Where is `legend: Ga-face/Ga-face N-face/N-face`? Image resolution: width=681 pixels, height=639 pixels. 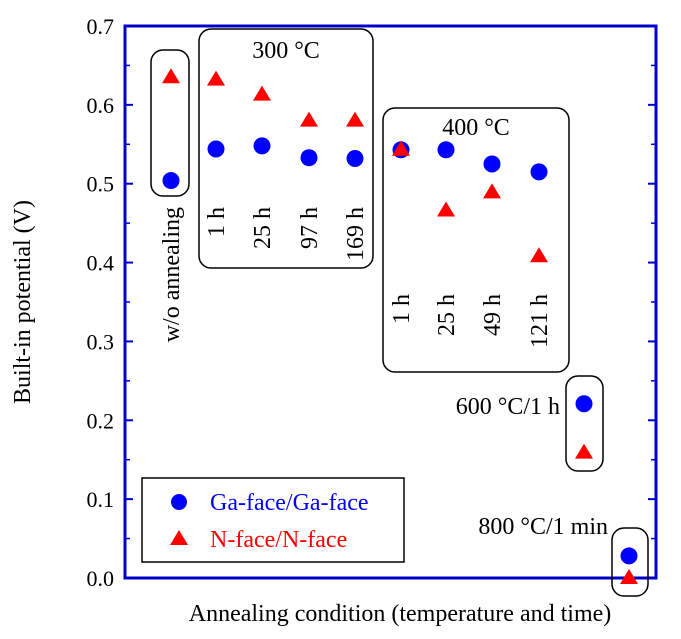 legend: Ga-face/Ga-face N-face/N-face is located at coordinates (273, 520).